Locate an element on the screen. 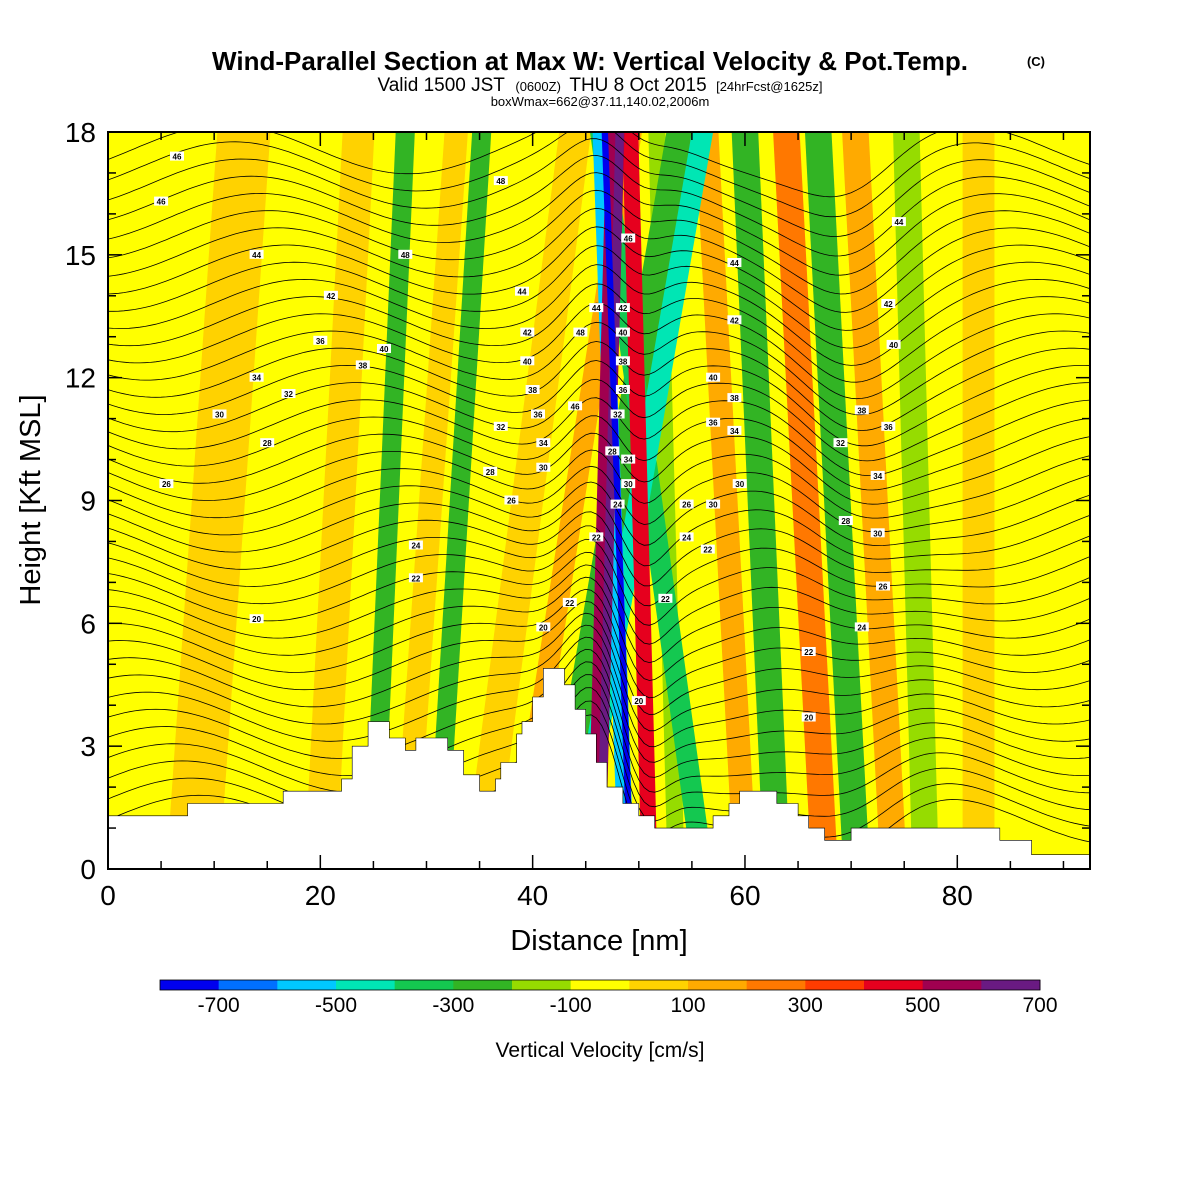  chart-title-badge: (C) is located at coordinates (1036, 61).